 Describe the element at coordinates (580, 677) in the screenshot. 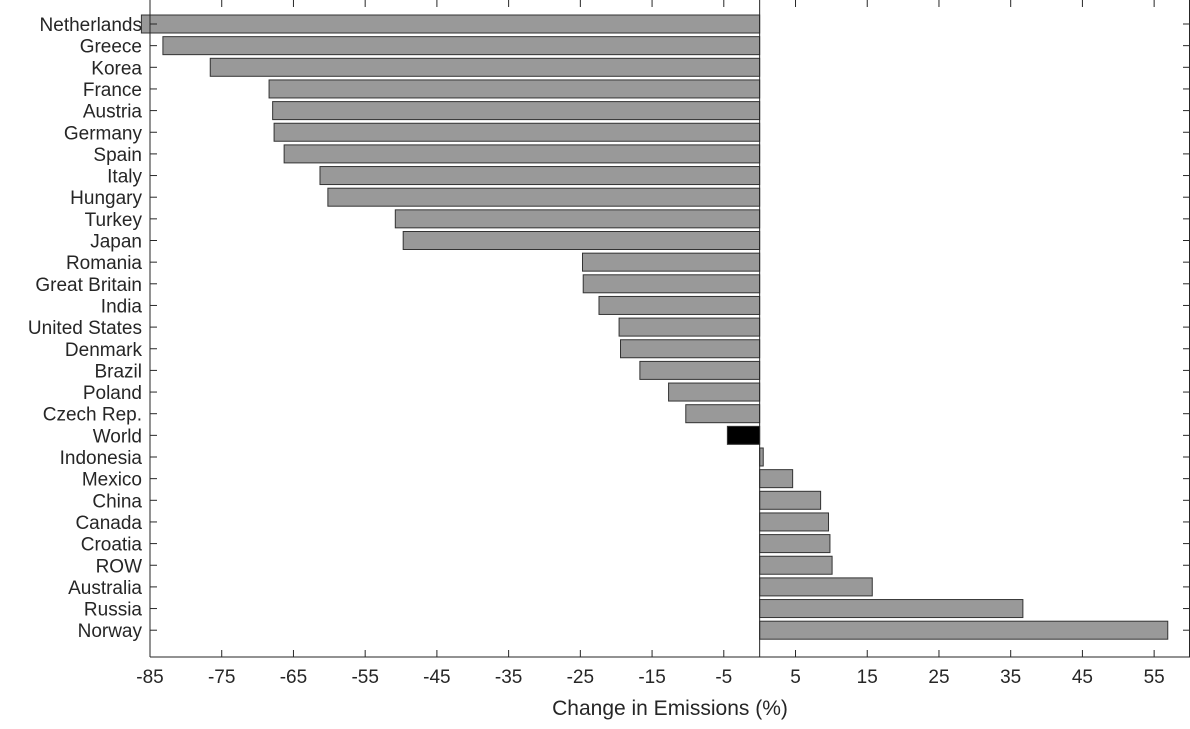

I see `x-tick-label: -25` at that location.